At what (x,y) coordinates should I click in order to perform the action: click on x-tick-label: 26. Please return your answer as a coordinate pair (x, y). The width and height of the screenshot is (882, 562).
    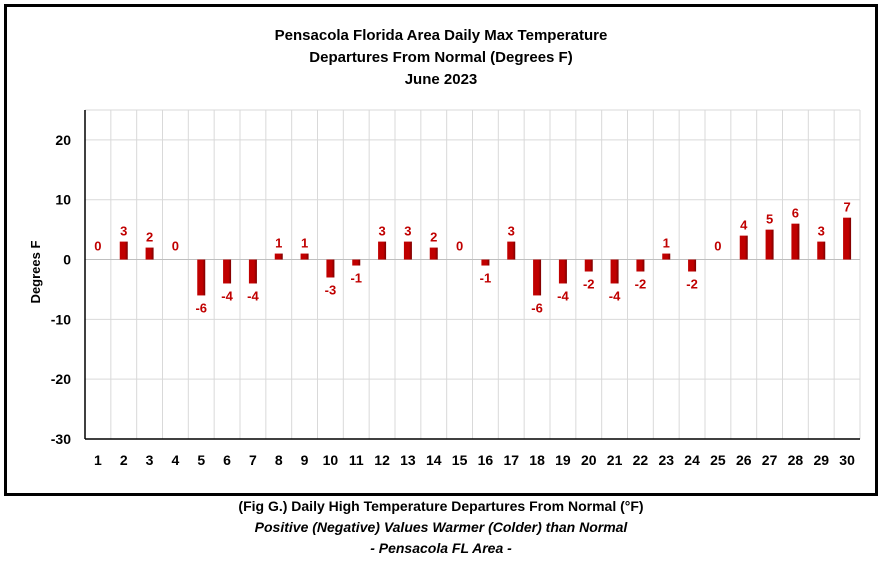
    Looking at the image, I should click on (744, 460).